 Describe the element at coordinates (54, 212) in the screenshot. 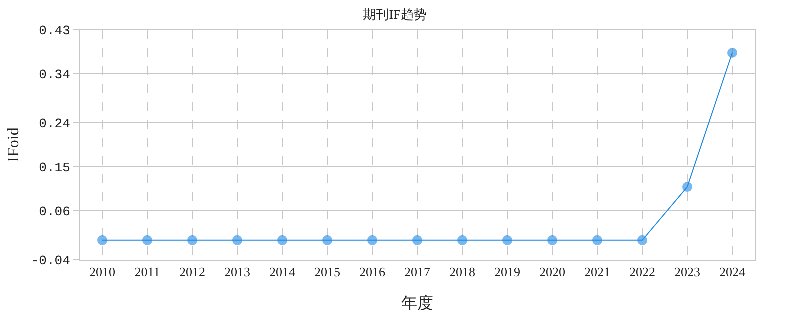

I see `y-tick-label: 0.06` at that location.